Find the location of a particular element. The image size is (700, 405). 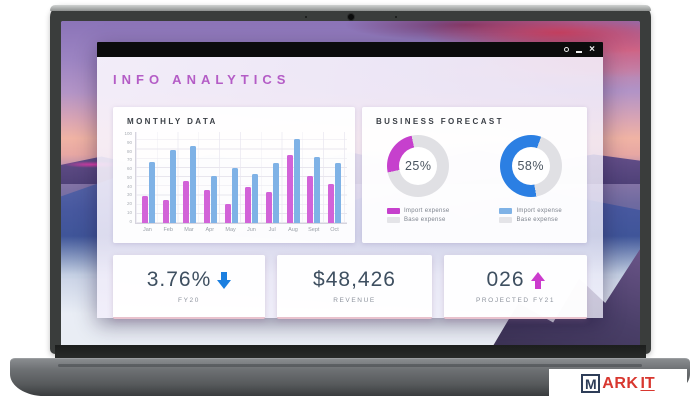

stat-card-revenue: $48,426 REVENUE is located at coordinates (354, 287).